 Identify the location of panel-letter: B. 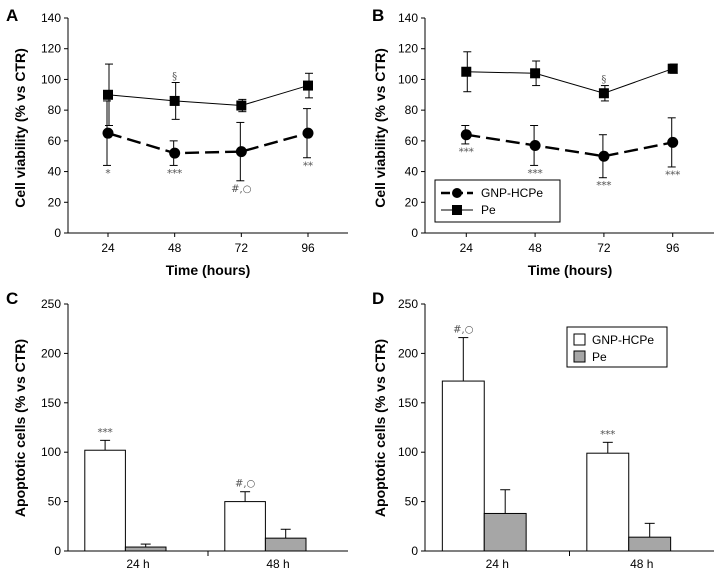
(378, 15).